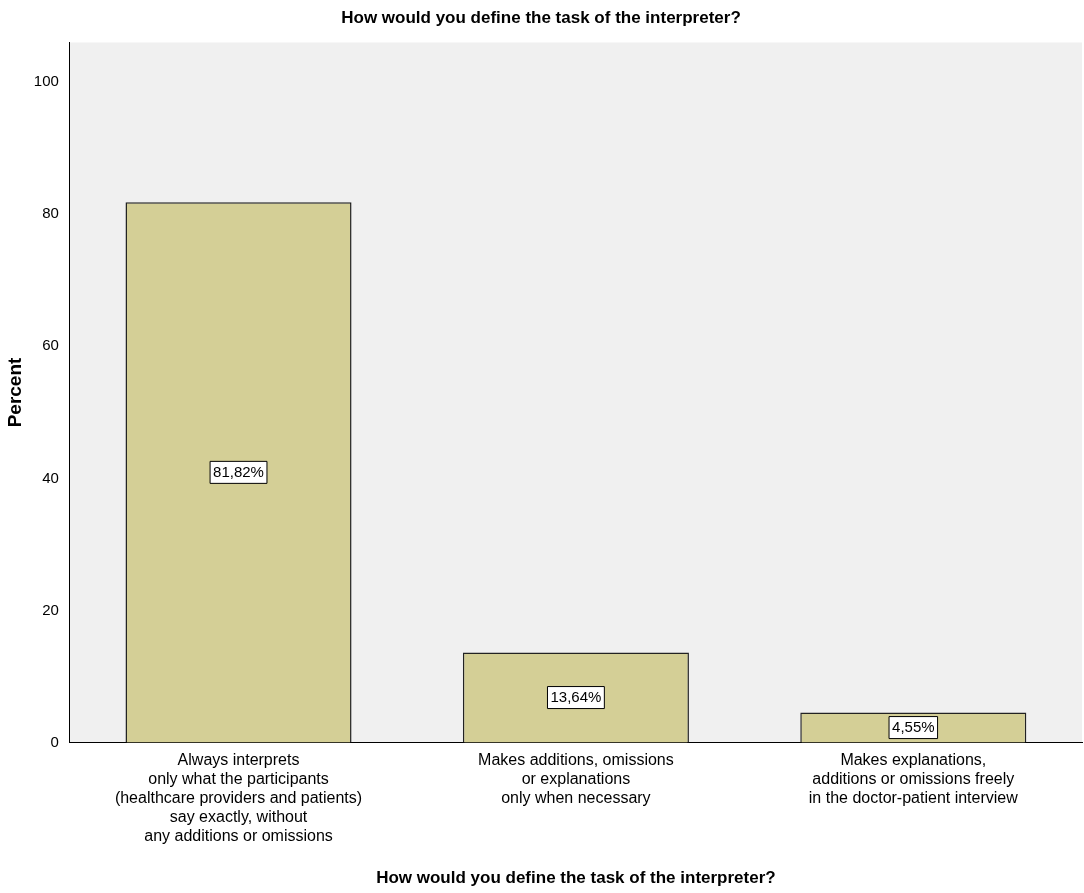 This screenshot has height=893, width=1084. I want to click on y-tick-label: 80, so click(50, 213).